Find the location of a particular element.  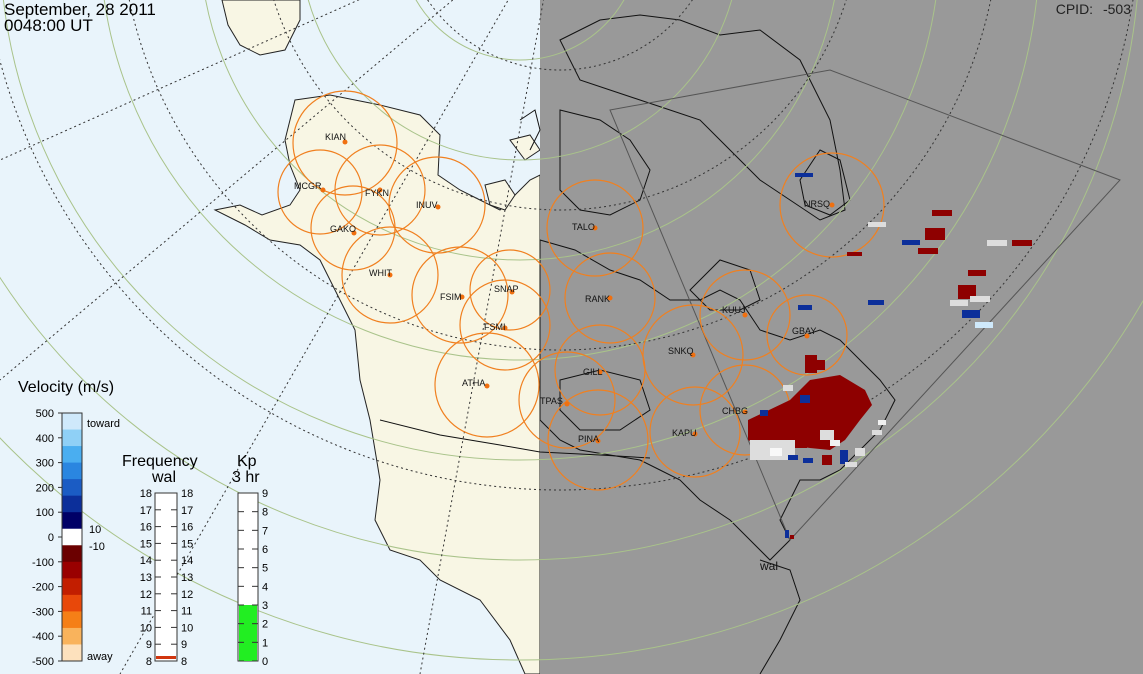

cpid-value: -503 is located at coordinates (1116, 9).